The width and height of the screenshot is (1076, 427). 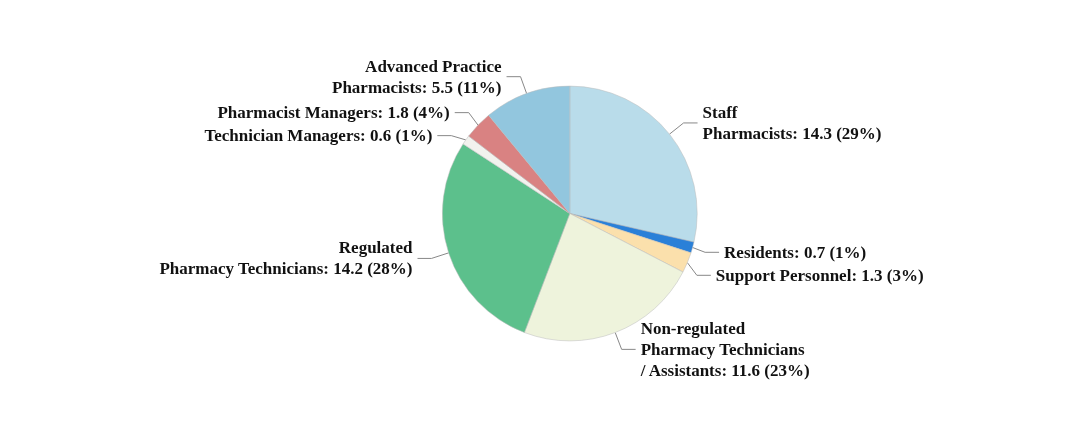 What do you see at coordinates (724, 349) in the screenshot?
I see `slice-label: Non-regulated Pharmacy Technicians / Assistants: 11.6 (23%)` at bounding box center [724, 349].